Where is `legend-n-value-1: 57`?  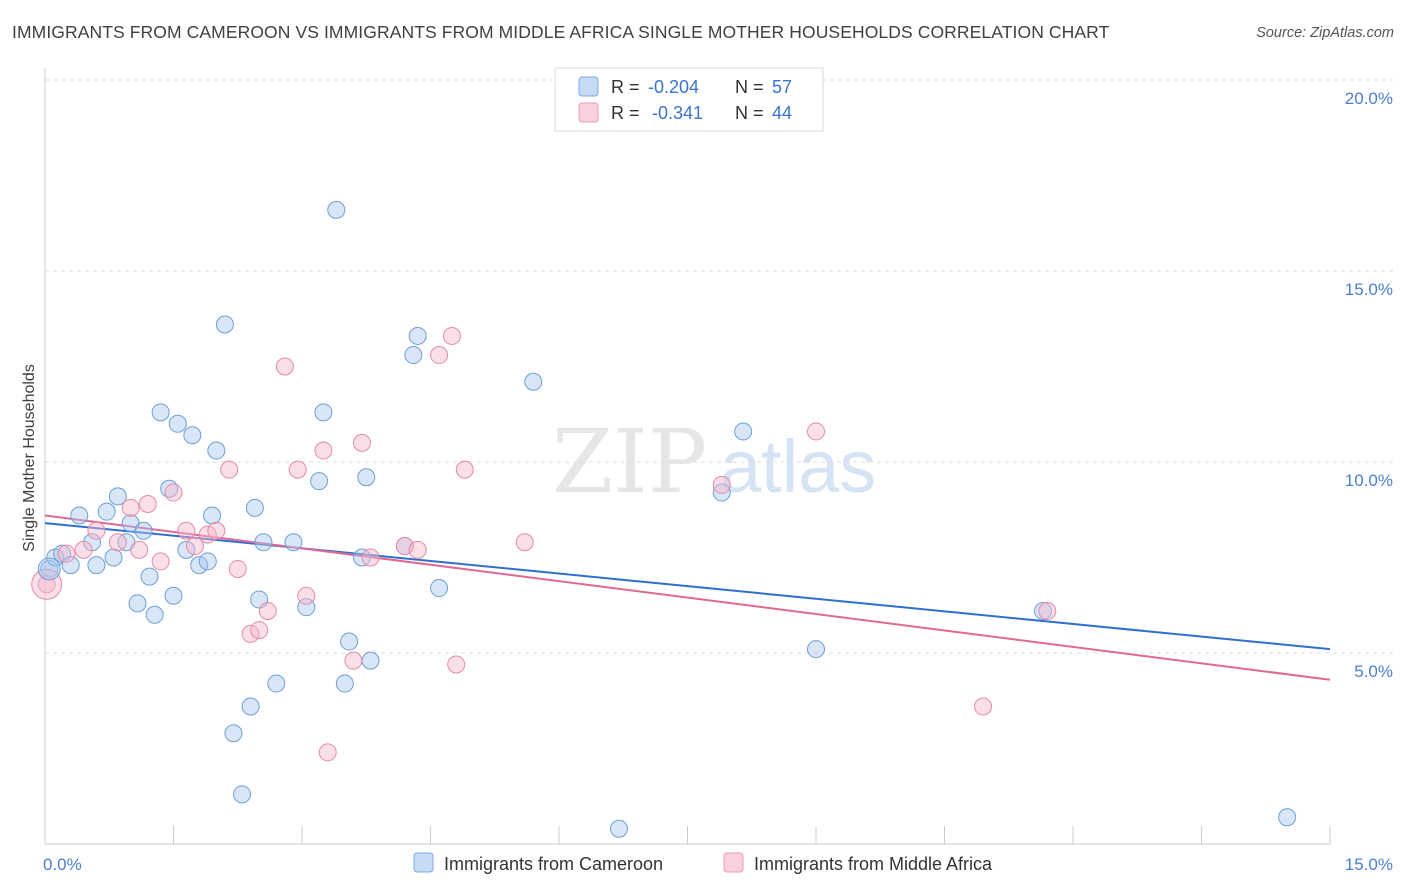 legend-n-value-1: 57 is located at coordinates (782, 87).